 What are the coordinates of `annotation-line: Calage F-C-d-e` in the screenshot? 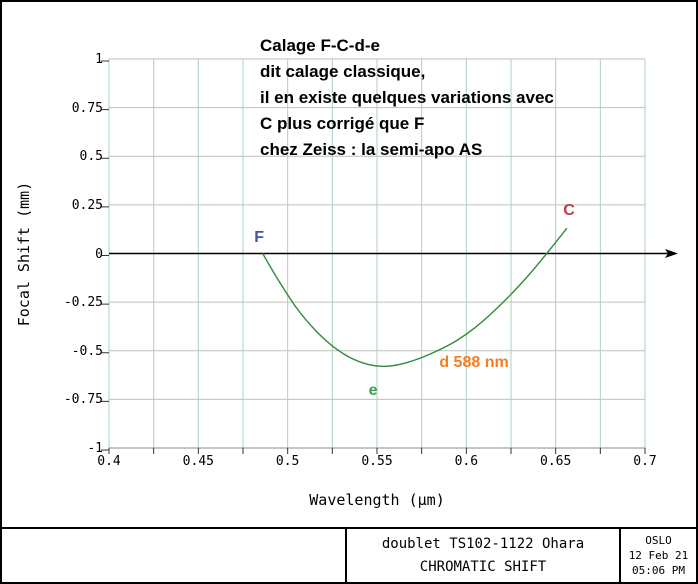 It's located at (320, 45).